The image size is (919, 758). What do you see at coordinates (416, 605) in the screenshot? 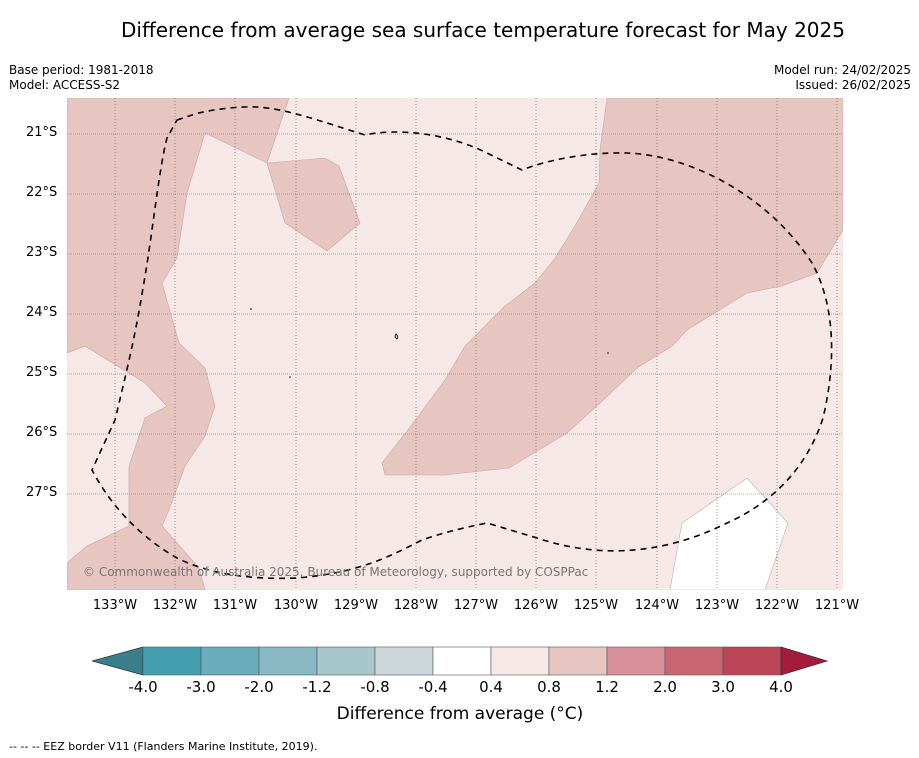
I see `longitude-label: 128°W` at bounding box center [416, 605].